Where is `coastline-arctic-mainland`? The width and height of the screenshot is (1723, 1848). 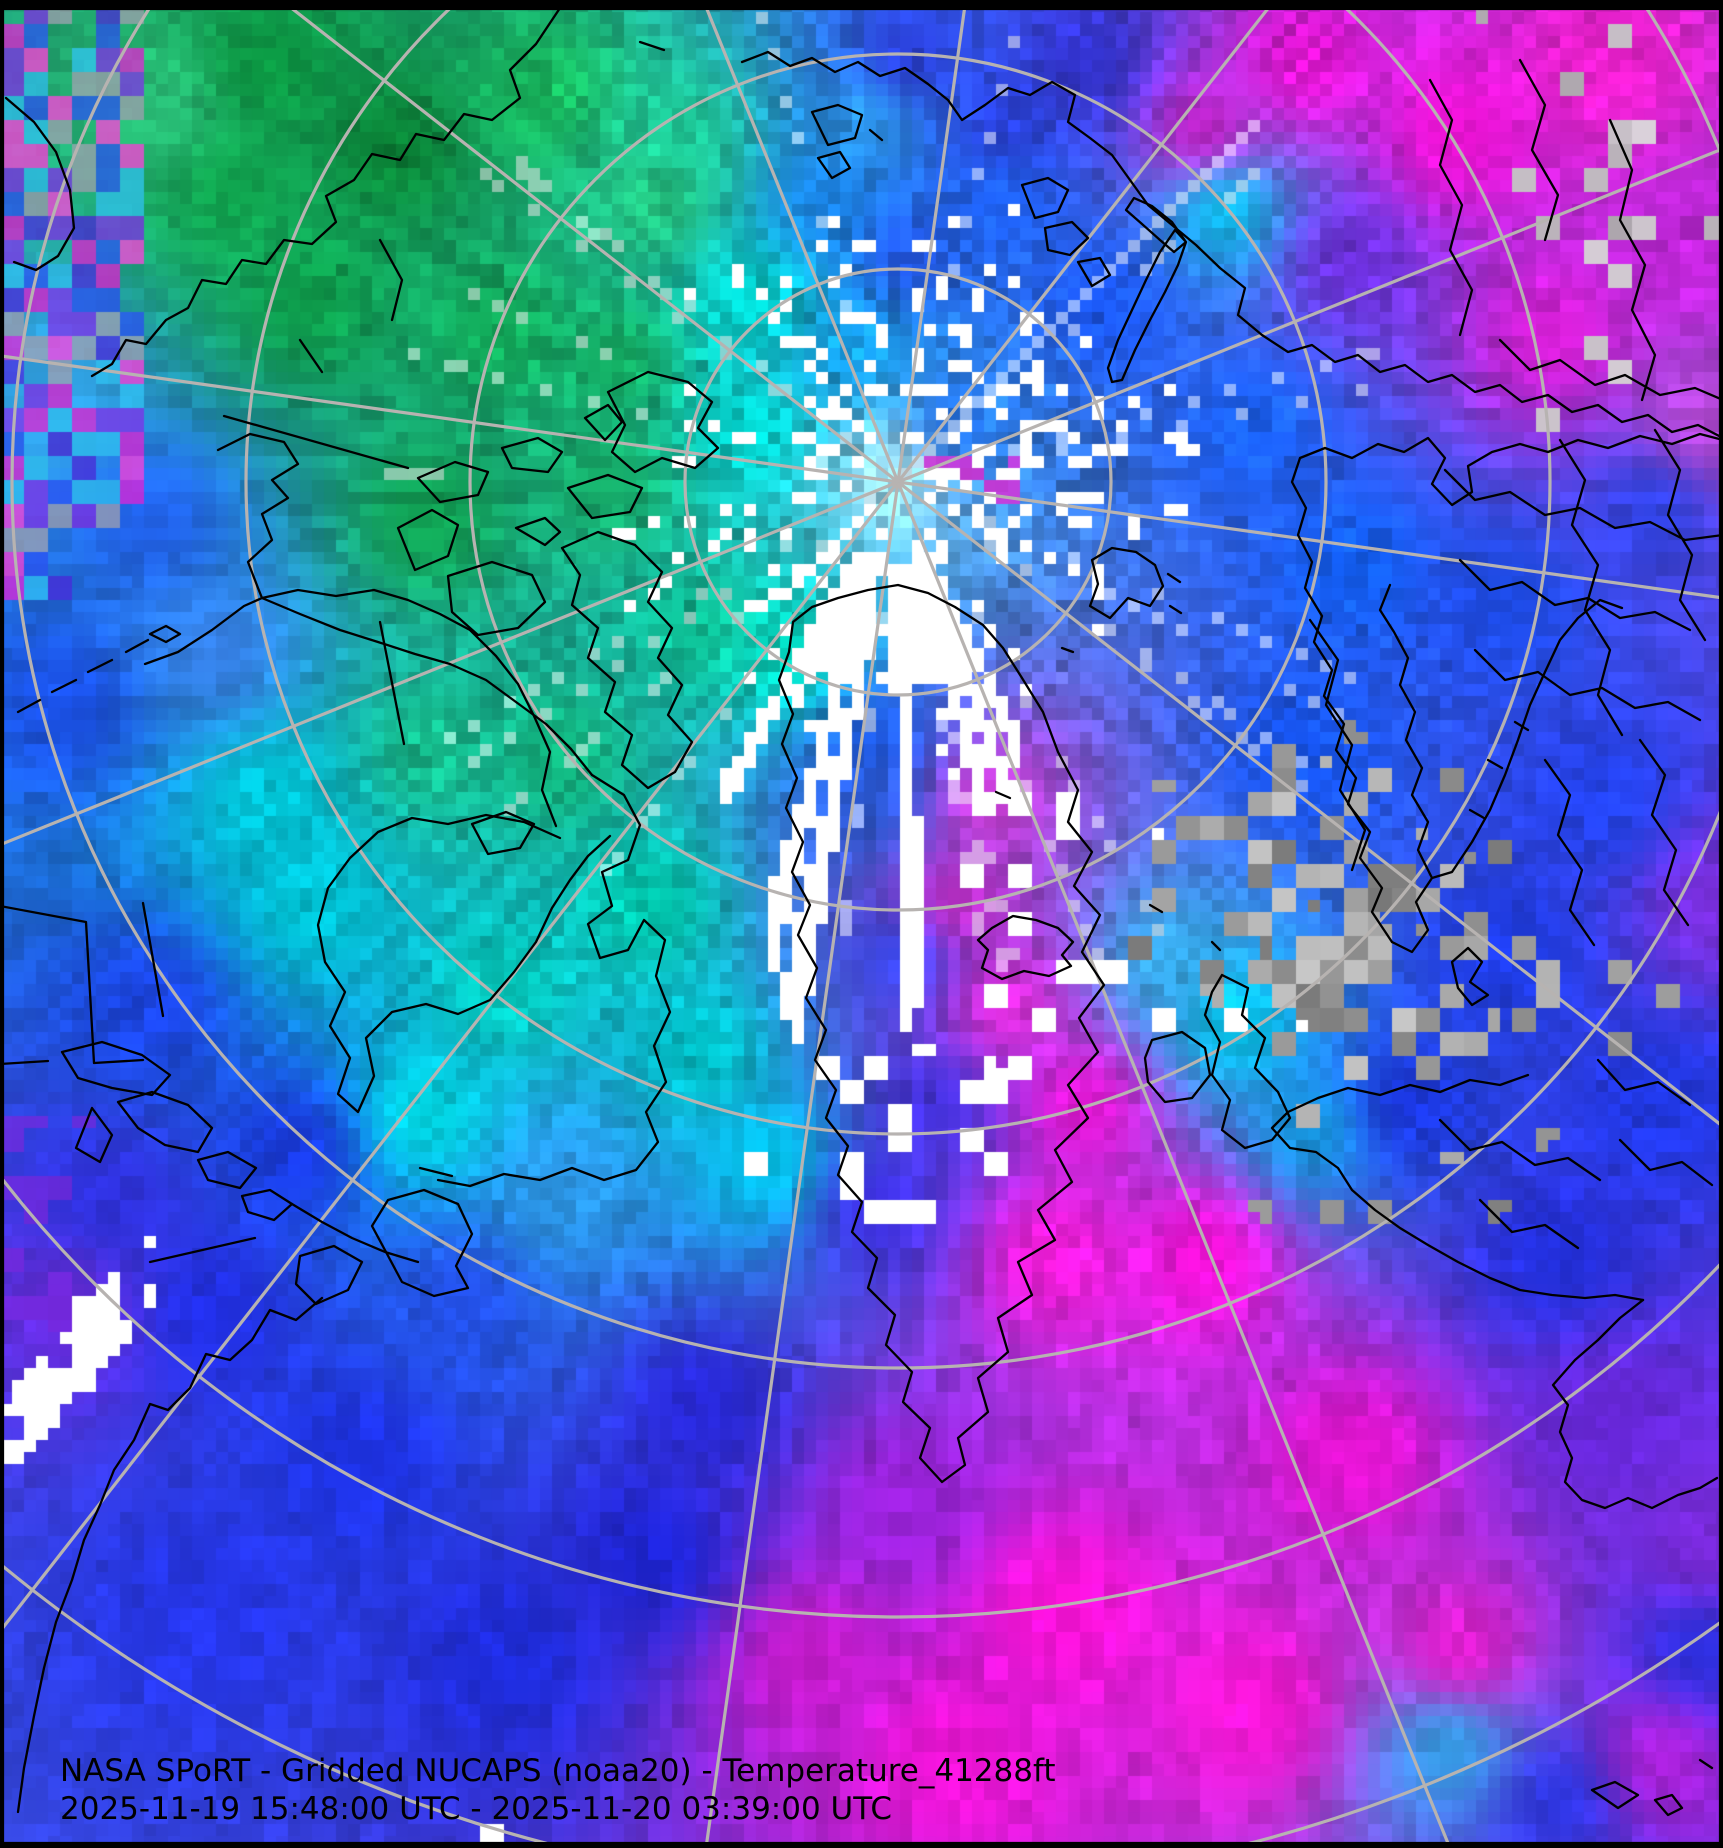
coastline-arctic-mainland is located at coordinates (427, 686).